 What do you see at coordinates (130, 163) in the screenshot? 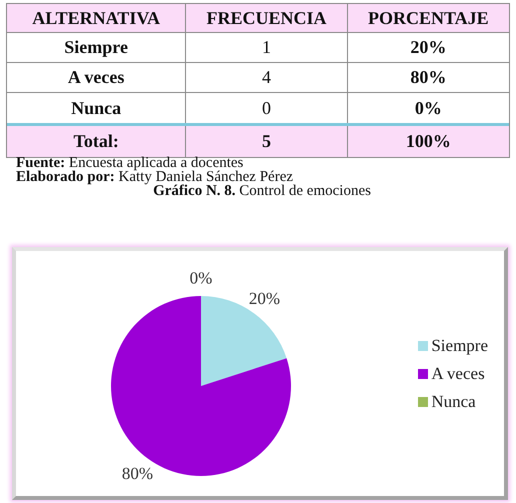
I see `annotation: Fuente: Encuesta aplicada a docentes` at bounding box center [130, 163].